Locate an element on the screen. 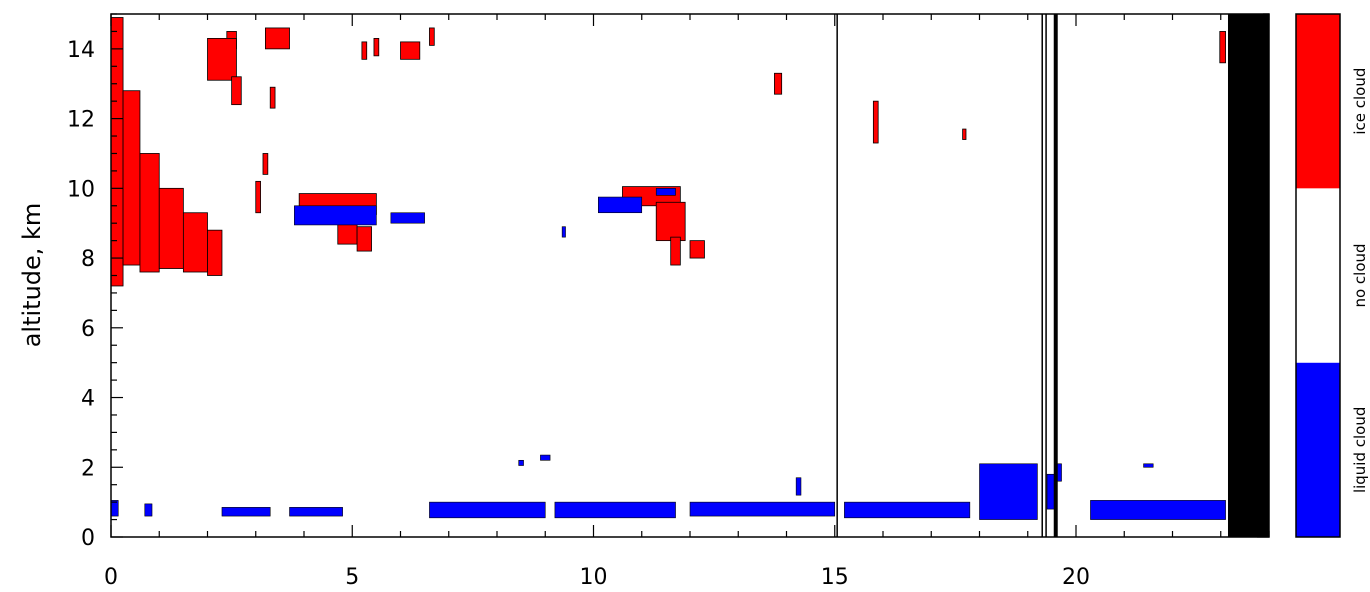 The width and height of the screenshot is (1370, 592). x-tick-labels: 0 5 10 15 20 is located at coordinates (597, 577).